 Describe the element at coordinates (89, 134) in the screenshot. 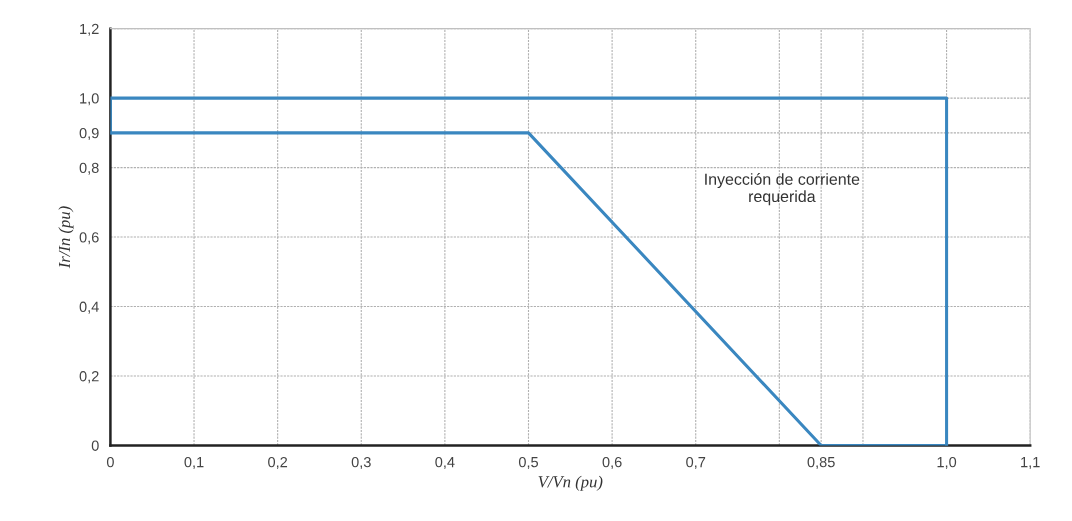

I see `y-tick-label: 0,9` at that location.